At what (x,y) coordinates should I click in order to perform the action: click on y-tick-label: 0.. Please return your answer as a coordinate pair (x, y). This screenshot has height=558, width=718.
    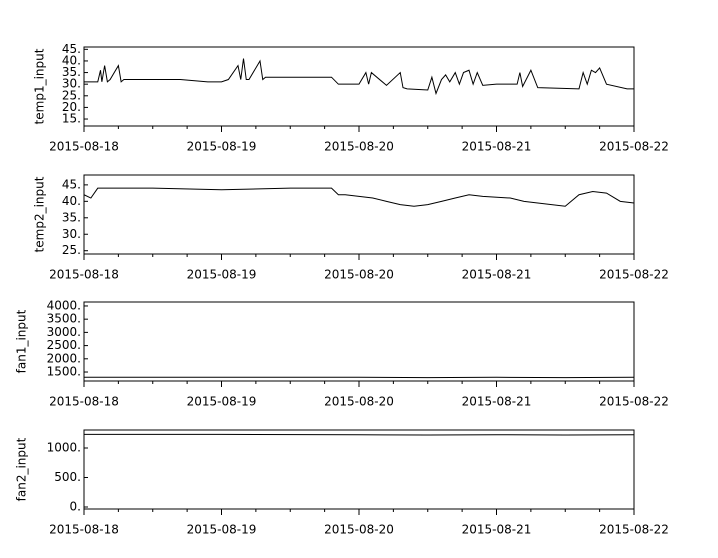
    Looking at the image, I should click on (75, 506).